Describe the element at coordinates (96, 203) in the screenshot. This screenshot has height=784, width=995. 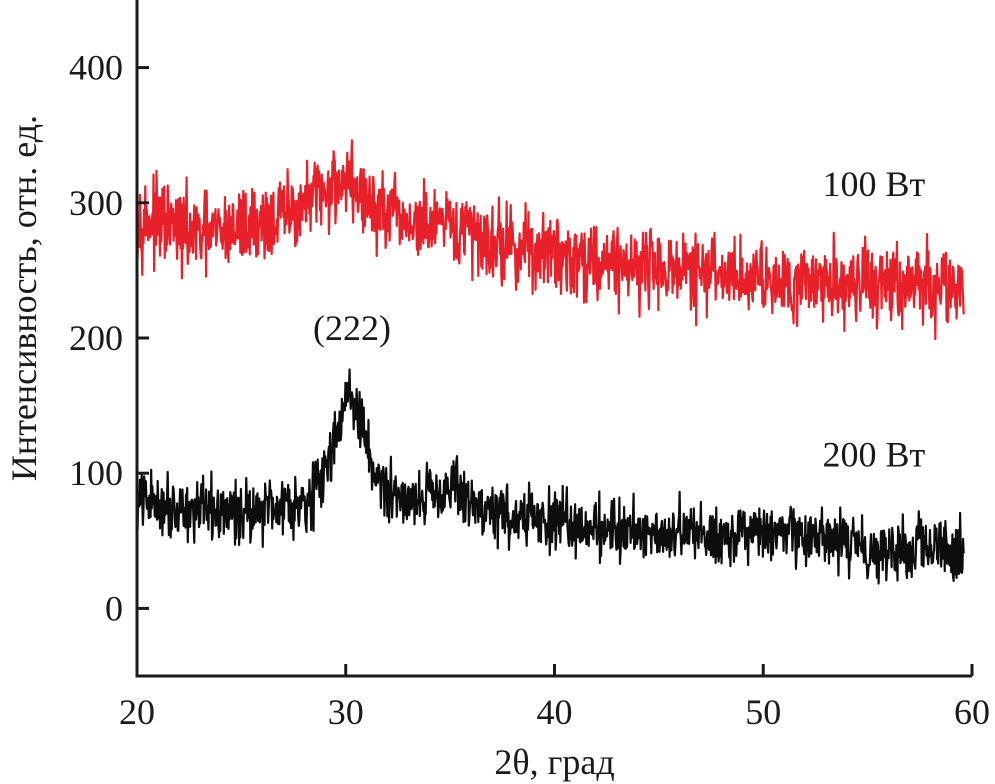
I see `y-tick-label: 300` at that location.